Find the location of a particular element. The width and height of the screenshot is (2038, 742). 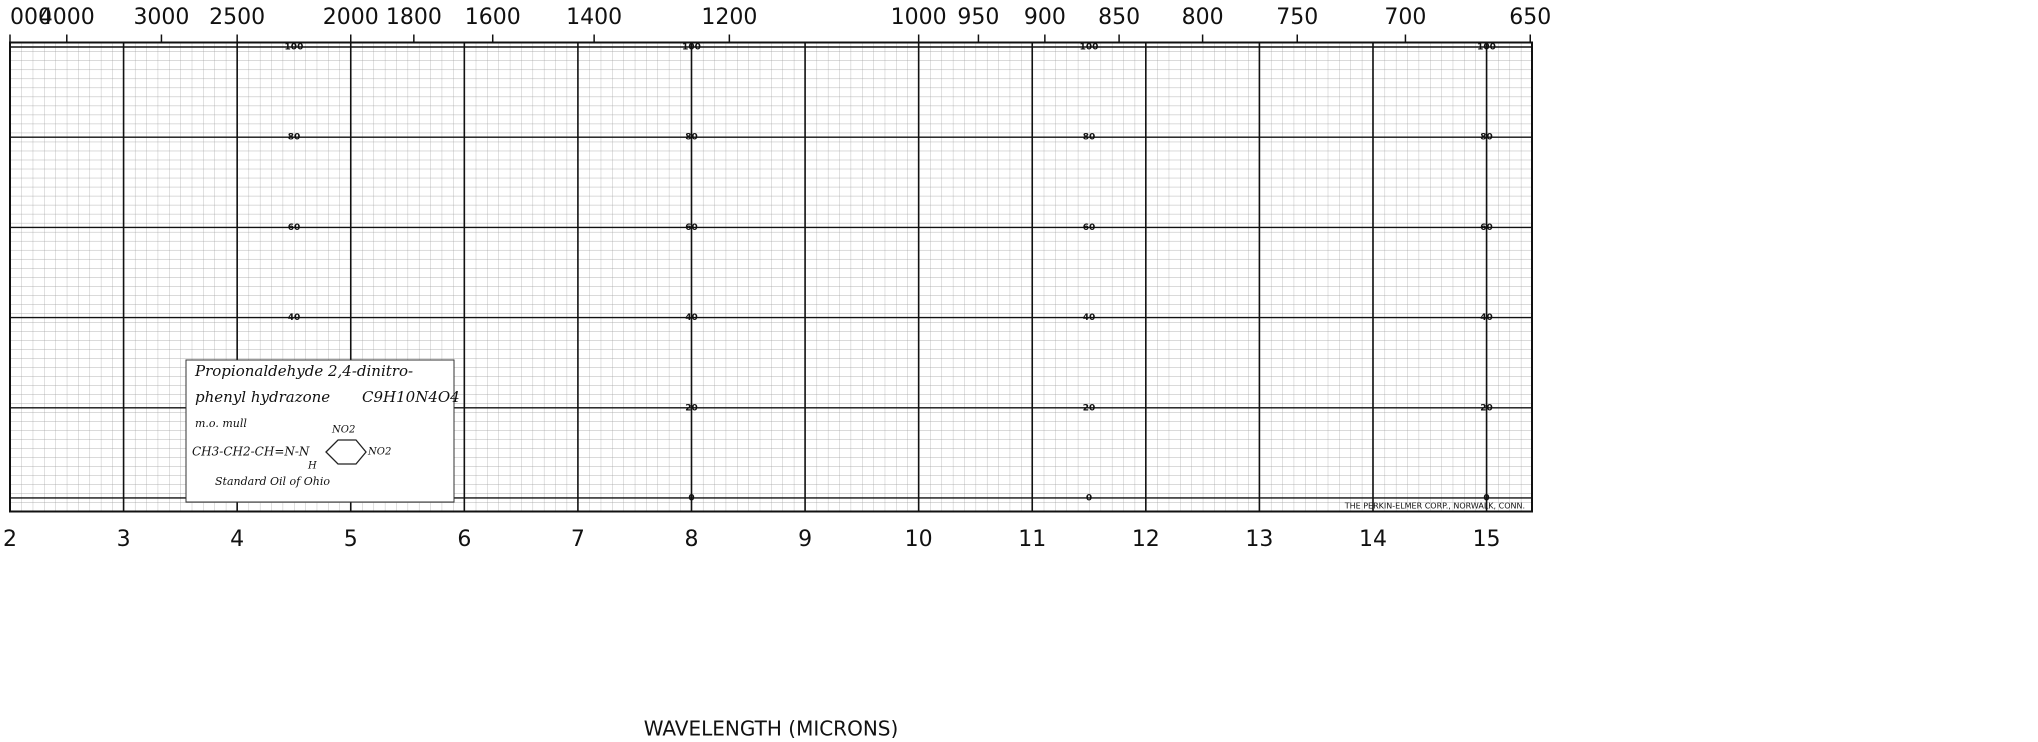

x-tick-label: 6 is located at coordinates (464, 539).